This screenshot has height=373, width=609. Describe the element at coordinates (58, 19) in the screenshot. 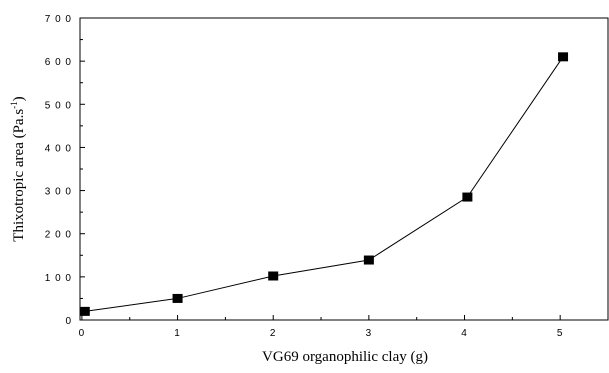

I see `y-tick-label: 7 0 0` at that location.